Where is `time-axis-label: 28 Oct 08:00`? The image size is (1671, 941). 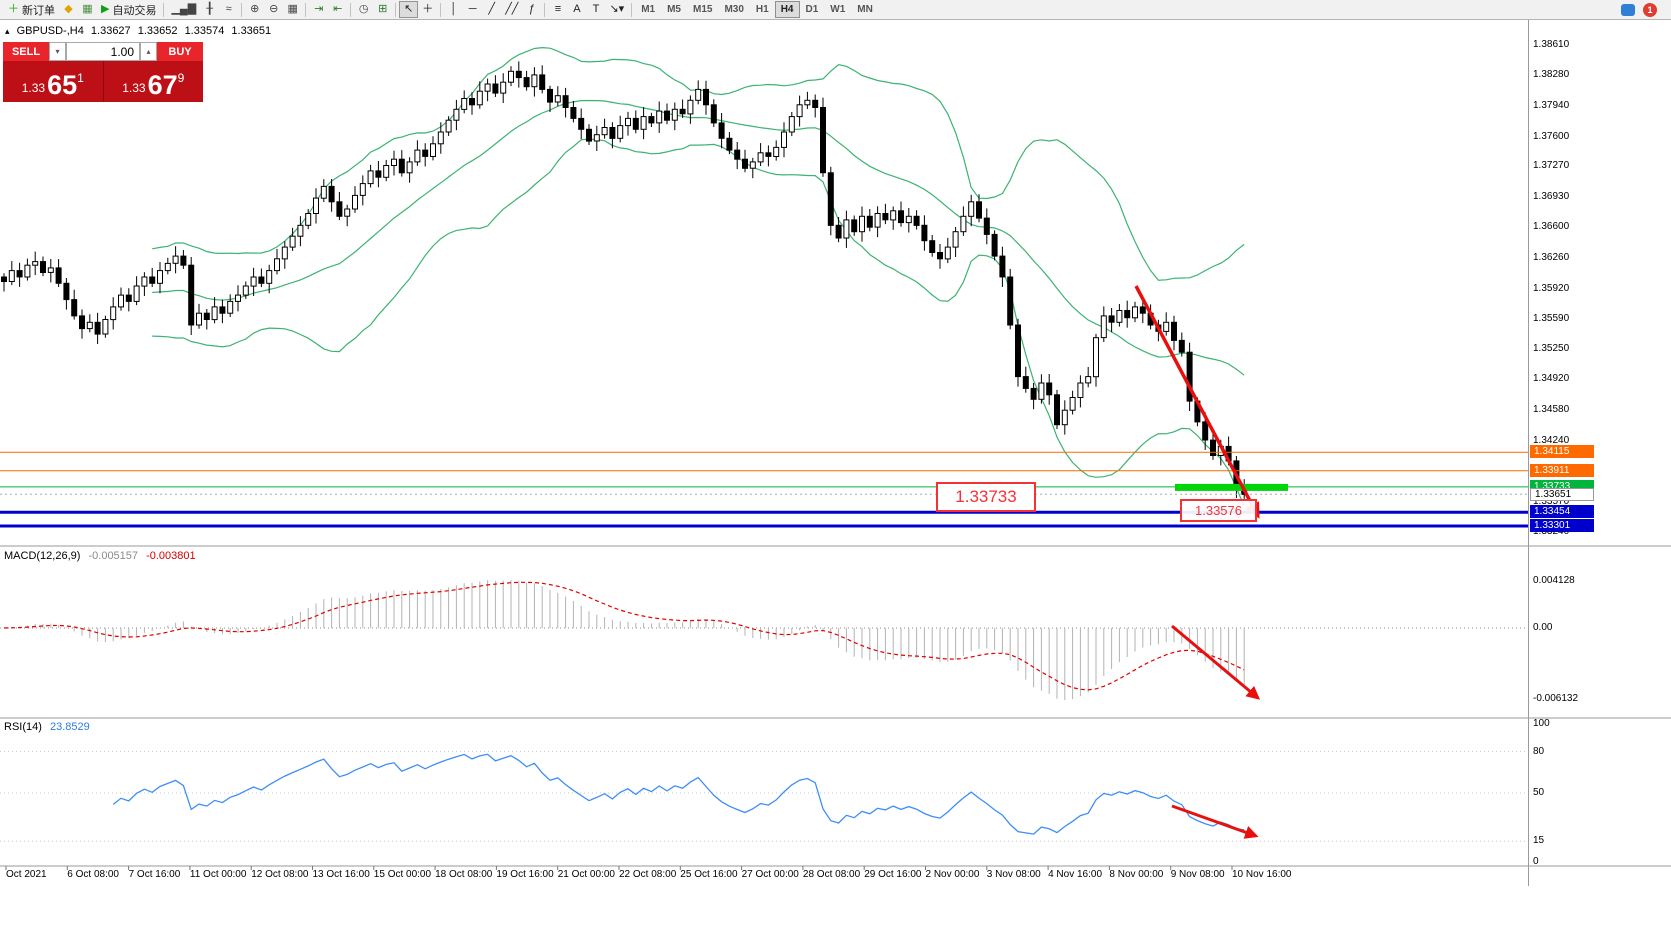 time-axis-label: 28 Oct 08:00 is located at coordinates (831, 874).